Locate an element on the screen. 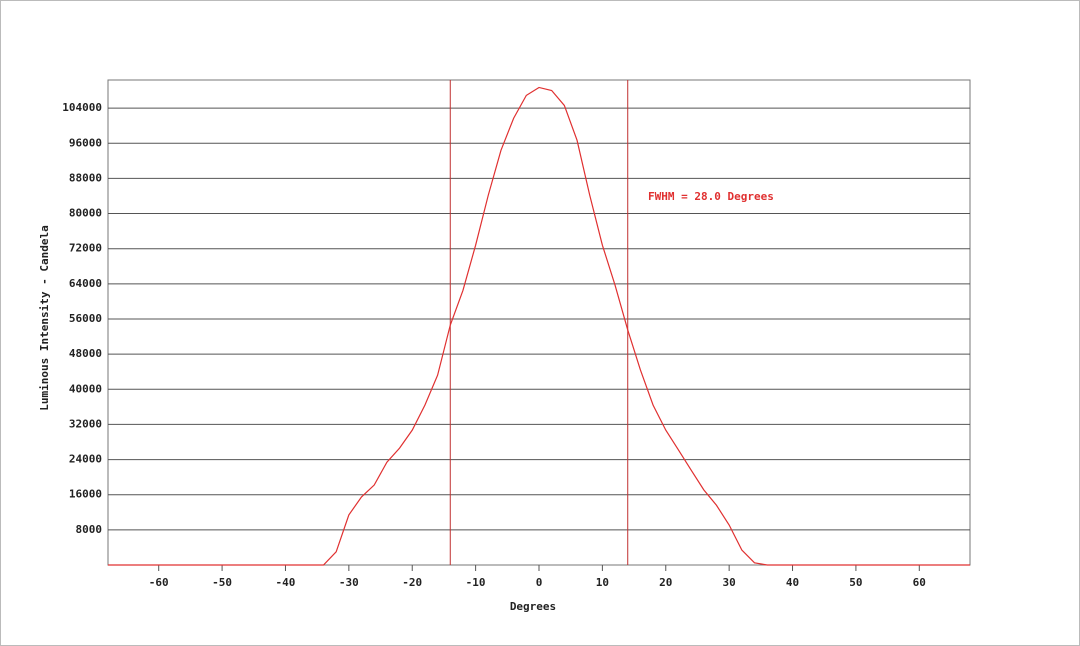 The width and height of the screenshot is (1080, 646). x-tick-label: 40 is located at coordinates (792, 582).